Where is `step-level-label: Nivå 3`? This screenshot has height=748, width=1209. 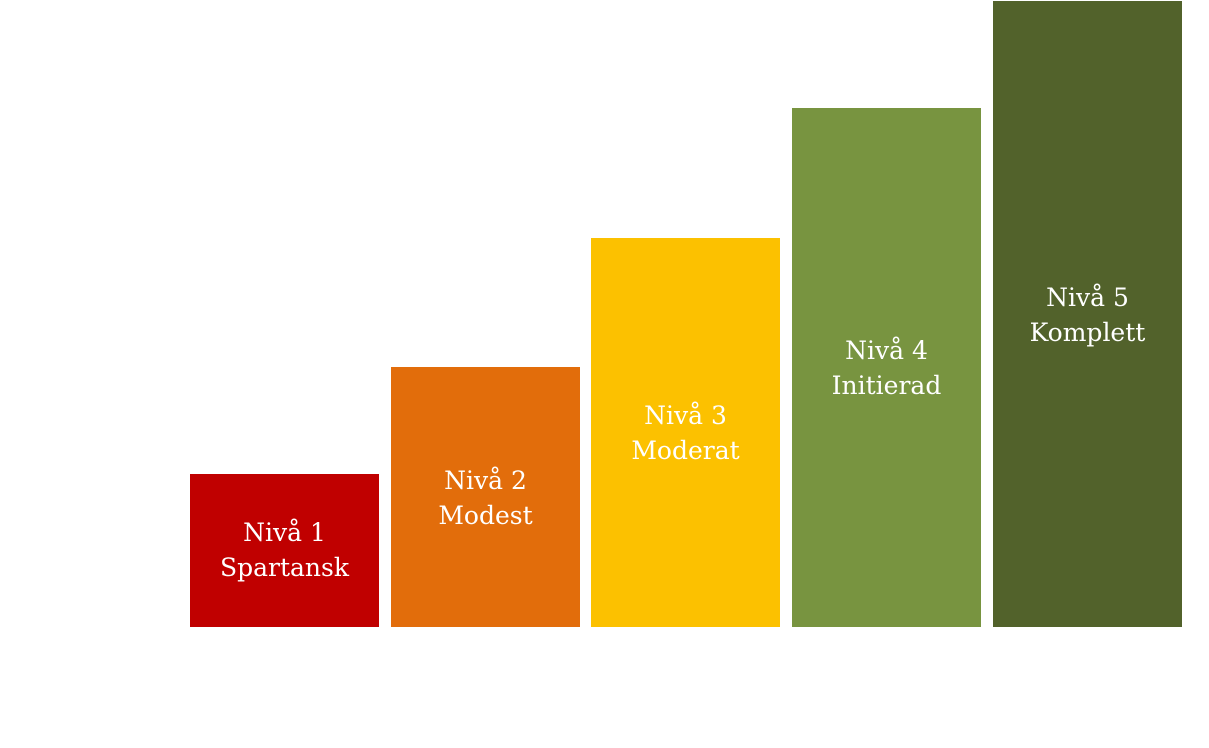
step-level-label: Nivå 3 is located at coordinates (685, 415).